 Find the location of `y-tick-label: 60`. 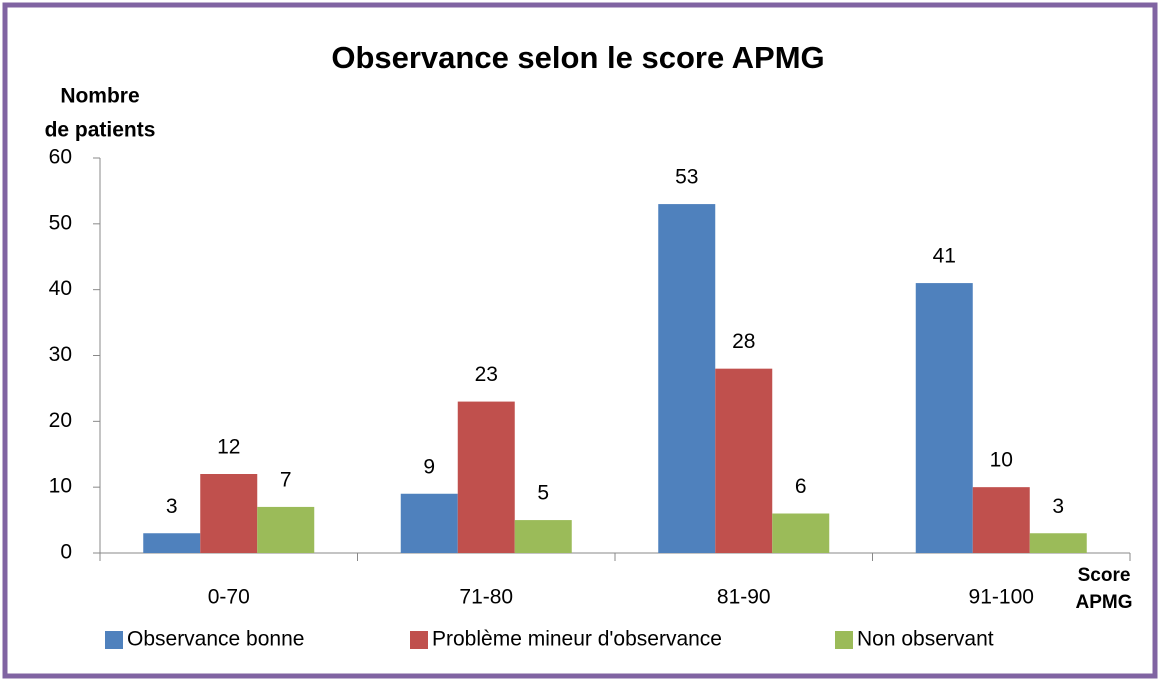

y-tick-label: 60 is located at coordinates (60, 157).